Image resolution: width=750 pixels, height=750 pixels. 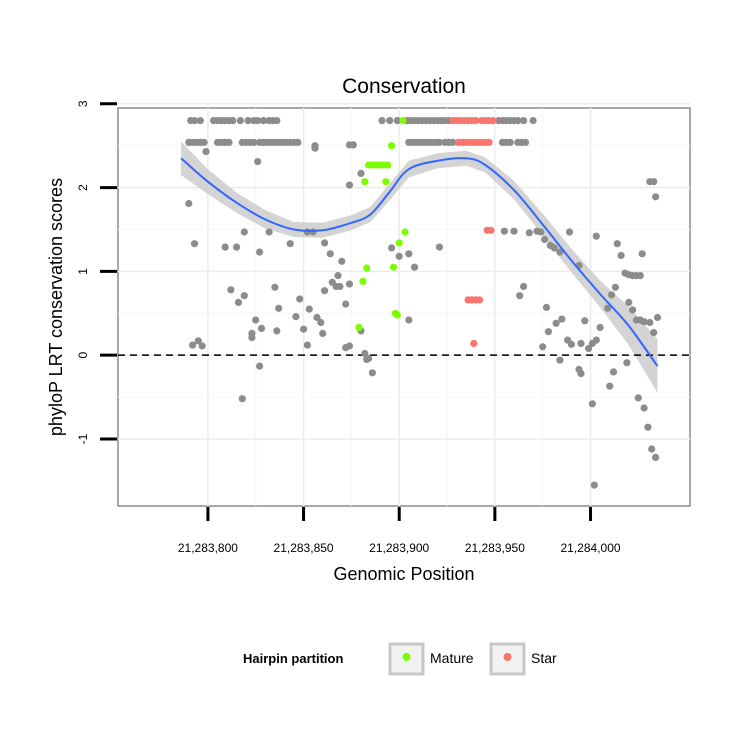 I want to click on x-tick-label: 21,283,850, so click(x=304, y=548).